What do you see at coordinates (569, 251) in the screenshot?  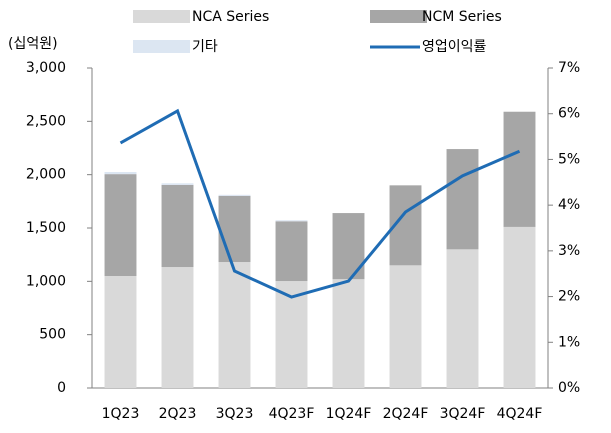 I see `y2-tick-label: 3%` at bounding box center [569, 251].